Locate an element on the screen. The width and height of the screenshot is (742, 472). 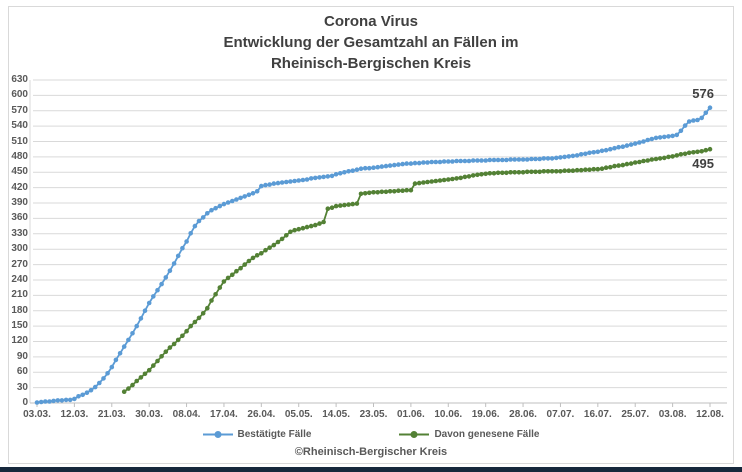
x-tick-label: 21.03. is located at coordinates (111, 414).